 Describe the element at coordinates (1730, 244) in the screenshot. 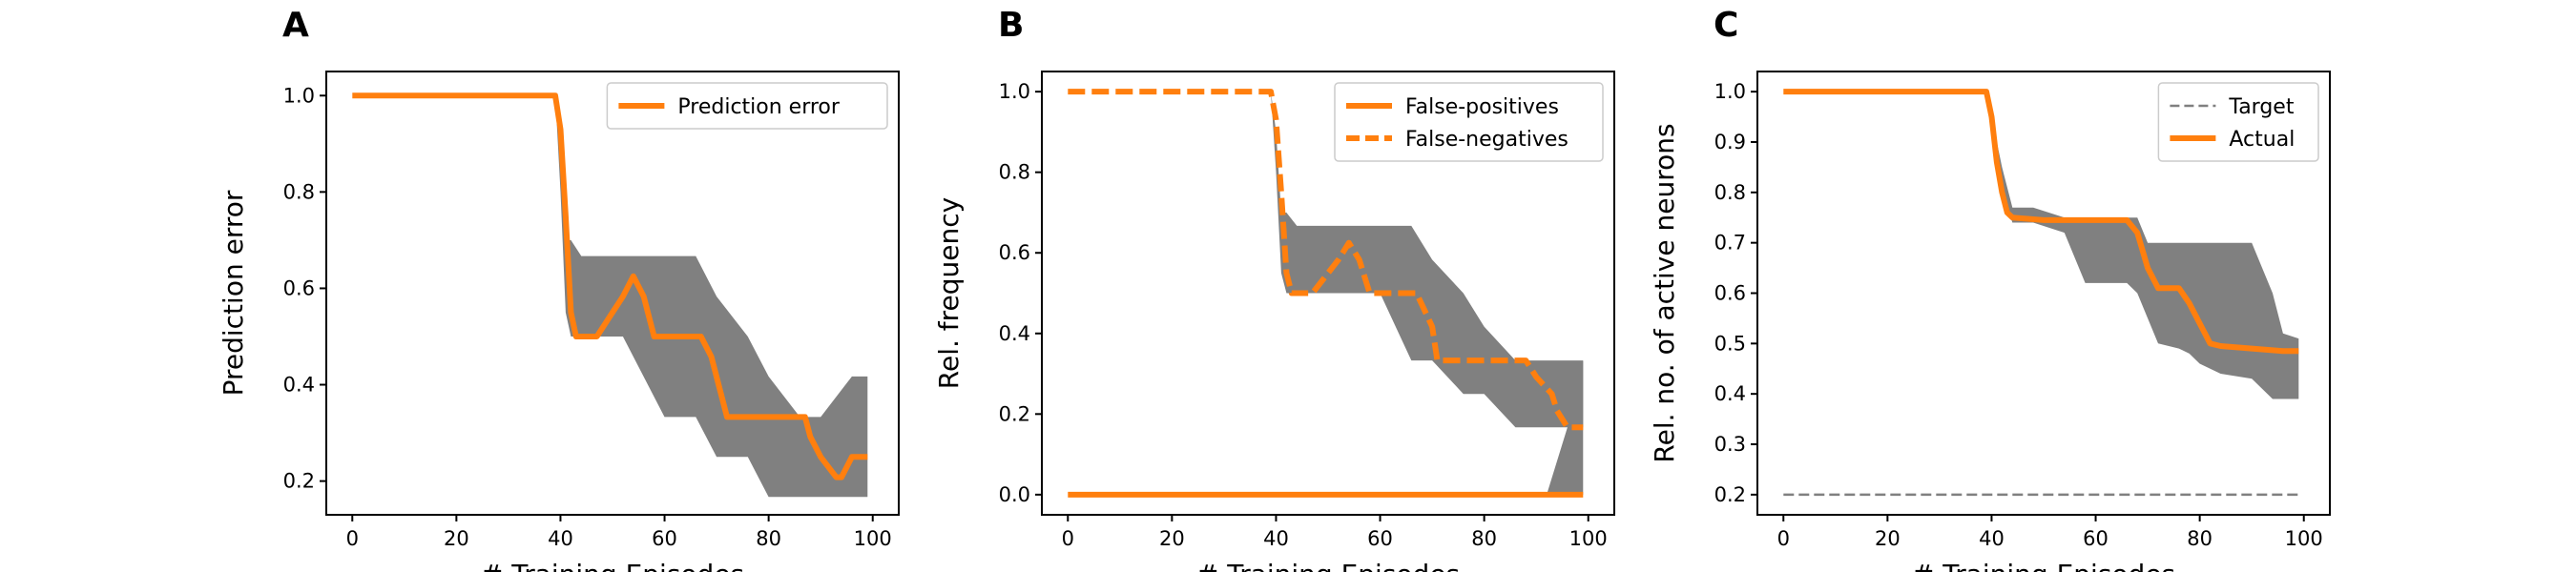

I see `chart-c-ytick-label-5: 0.7` at that location.